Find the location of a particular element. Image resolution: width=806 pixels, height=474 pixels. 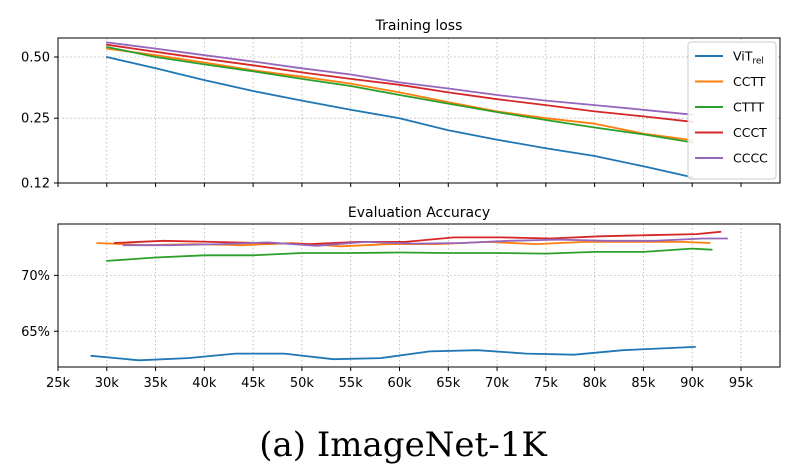

training-loss-x-ticks is located at coordinates (399, 185).